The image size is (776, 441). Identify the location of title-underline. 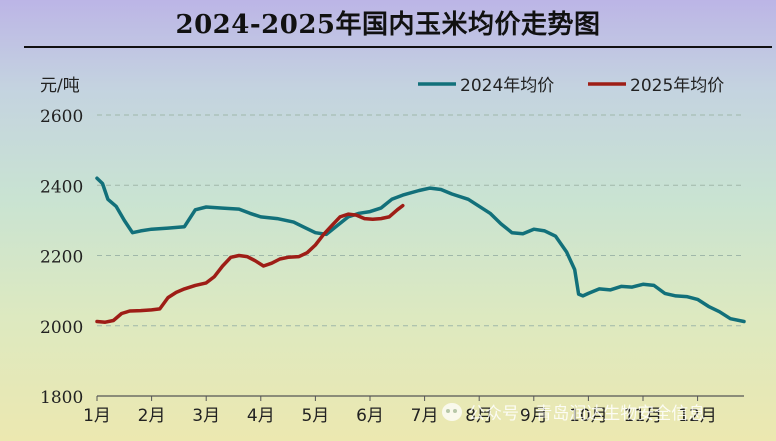
(398, 47).